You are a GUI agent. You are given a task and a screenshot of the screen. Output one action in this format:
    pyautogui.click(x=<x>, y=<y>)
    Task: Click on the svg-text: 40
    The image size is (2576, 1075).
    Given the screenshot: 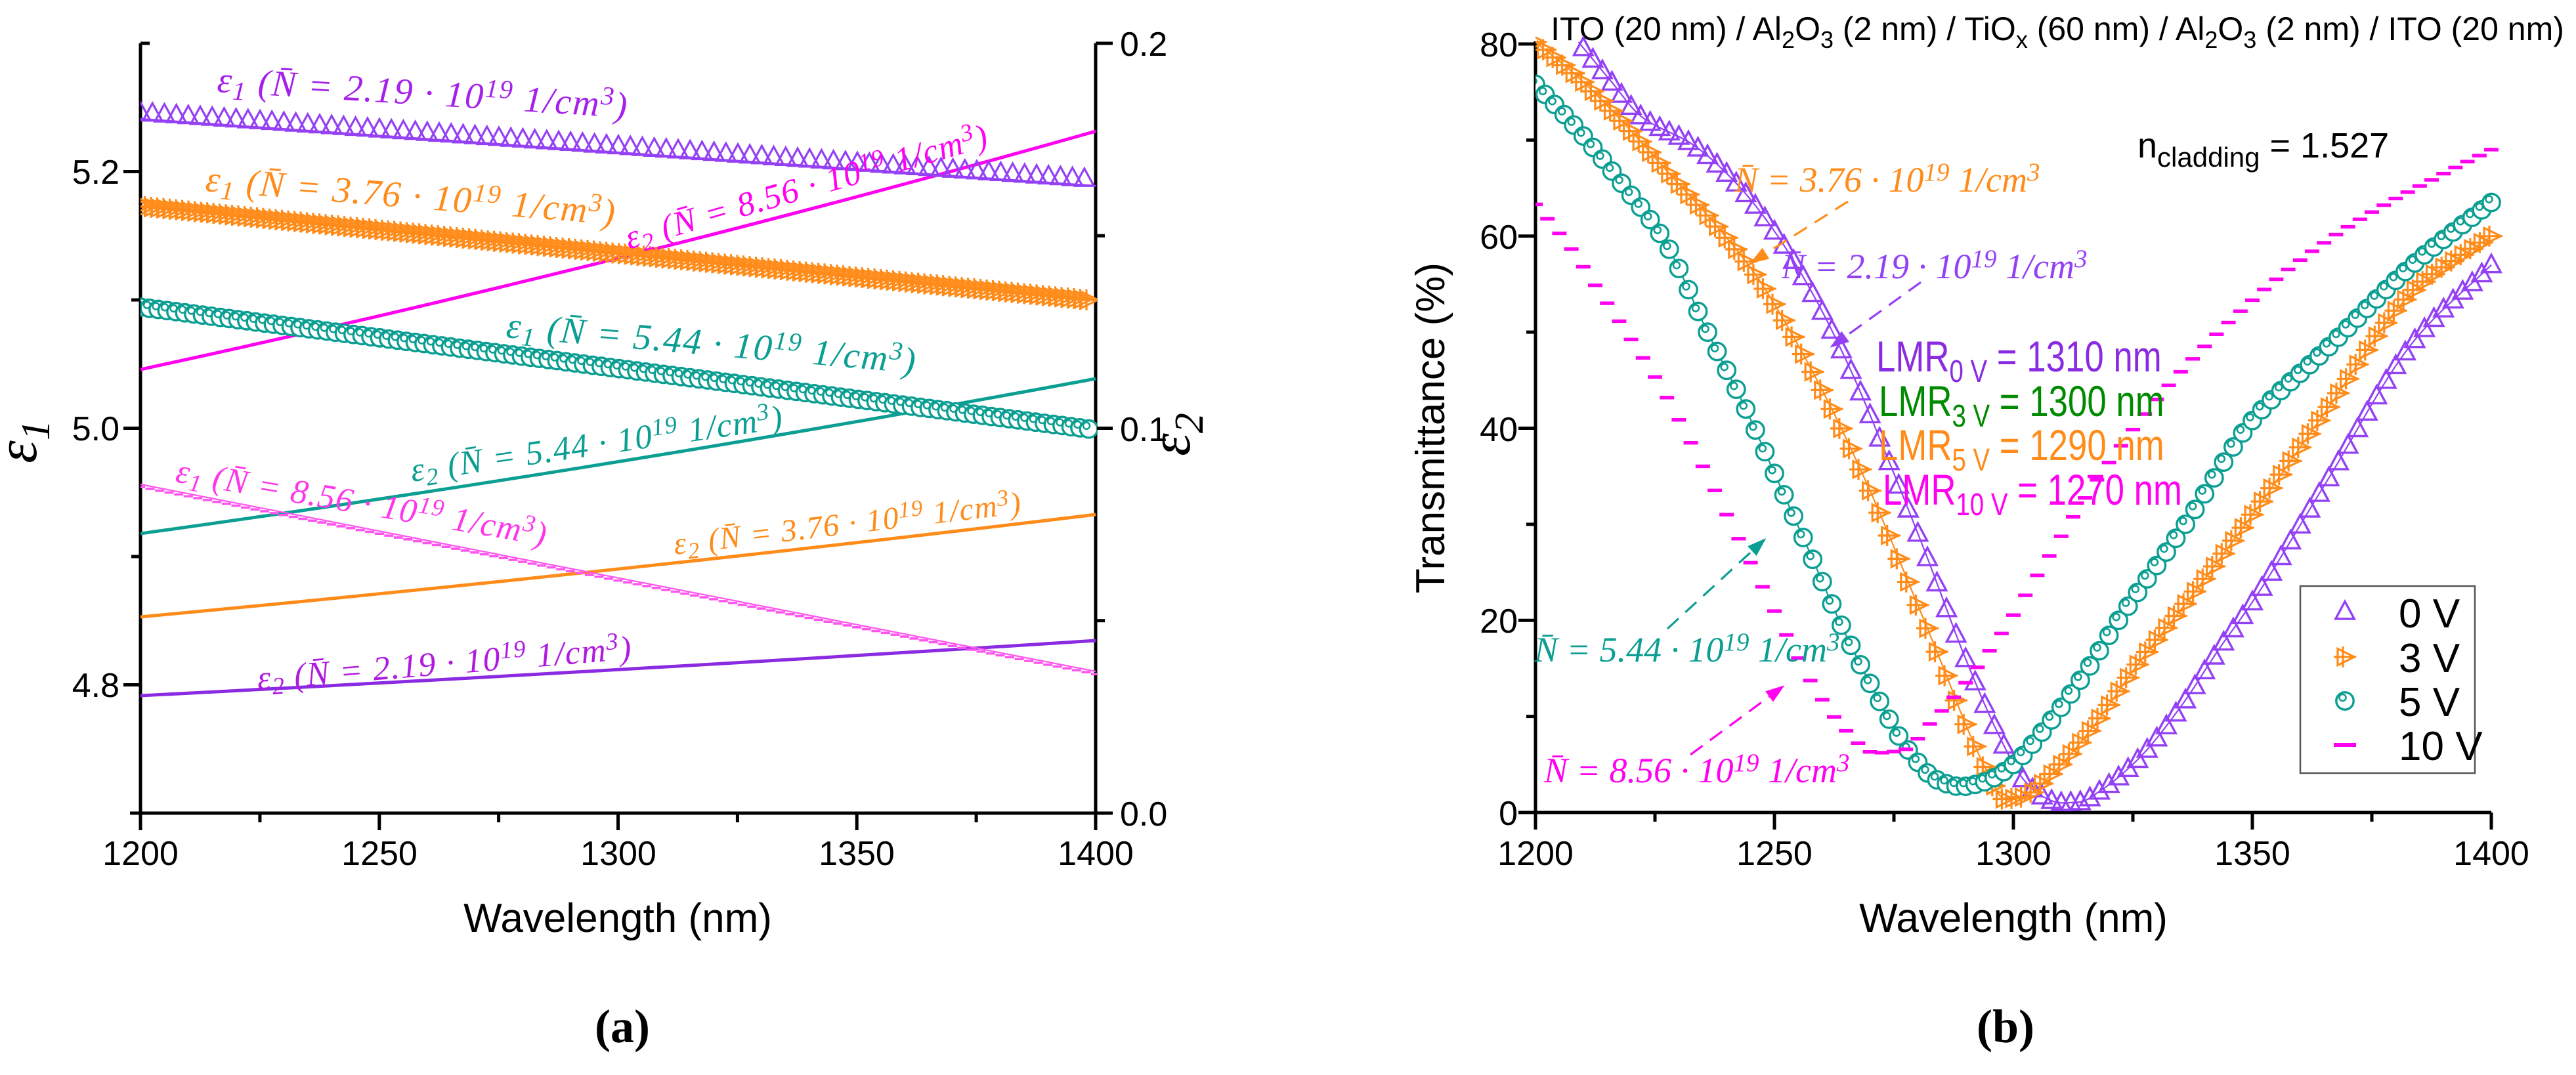 What is the action you would take?
    pyautogui.click(x=1499, y=430)
    